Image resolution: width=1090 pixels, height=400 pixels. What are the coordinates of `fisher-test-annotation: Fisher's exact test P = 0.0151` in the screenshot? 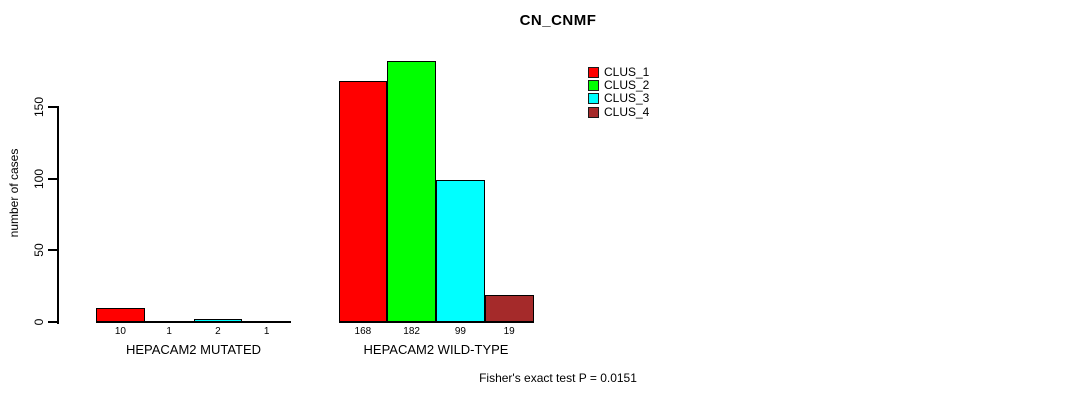 It's located at (558, 378).